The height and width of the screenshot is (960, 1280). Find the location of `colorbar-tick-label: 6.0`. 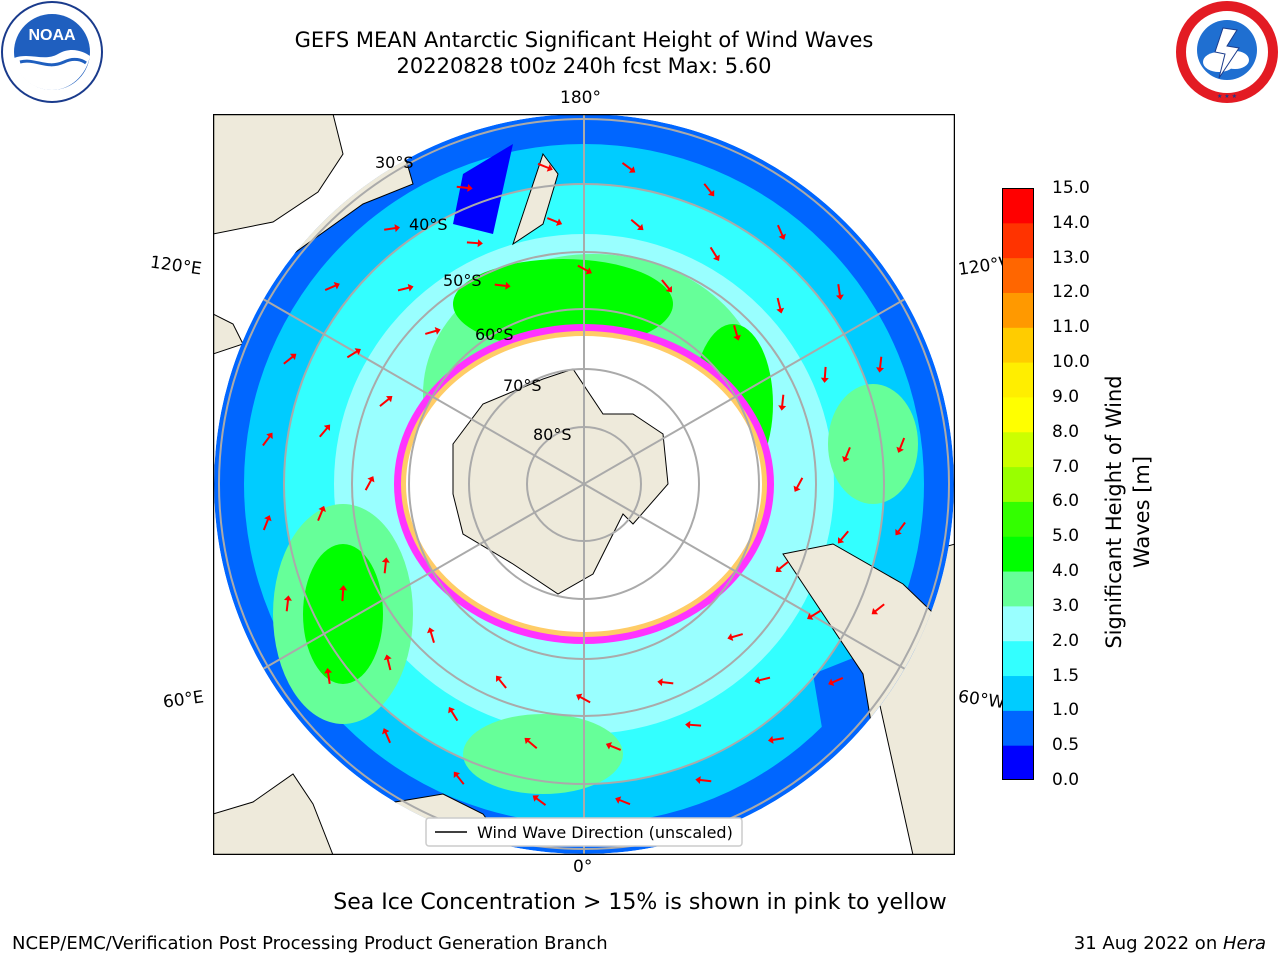

colorbar-tick-label: 6.0 is located at coordinates (1066, 501).